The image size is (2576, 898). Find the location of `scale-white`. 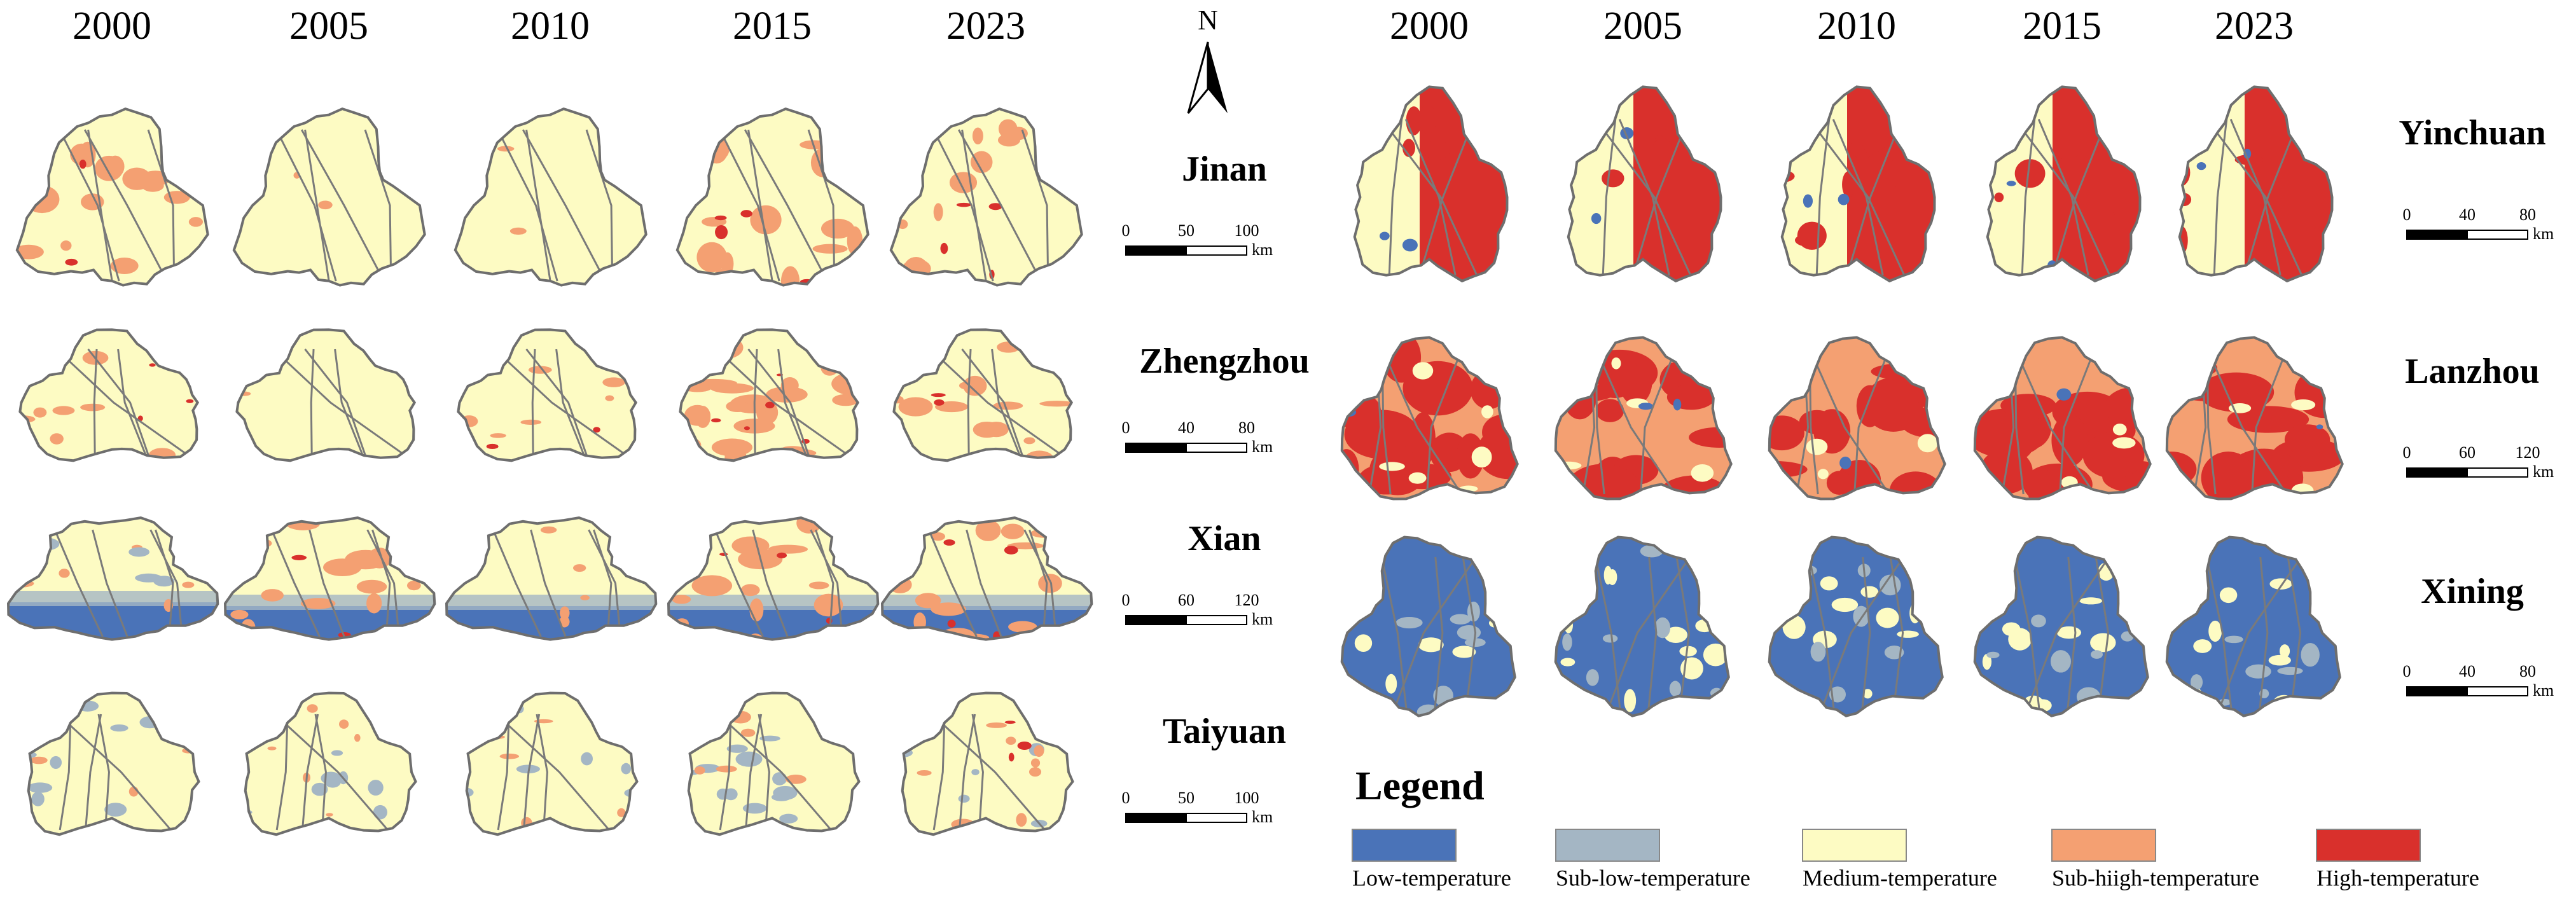

scale-white is located at coordinates (1216, 620).